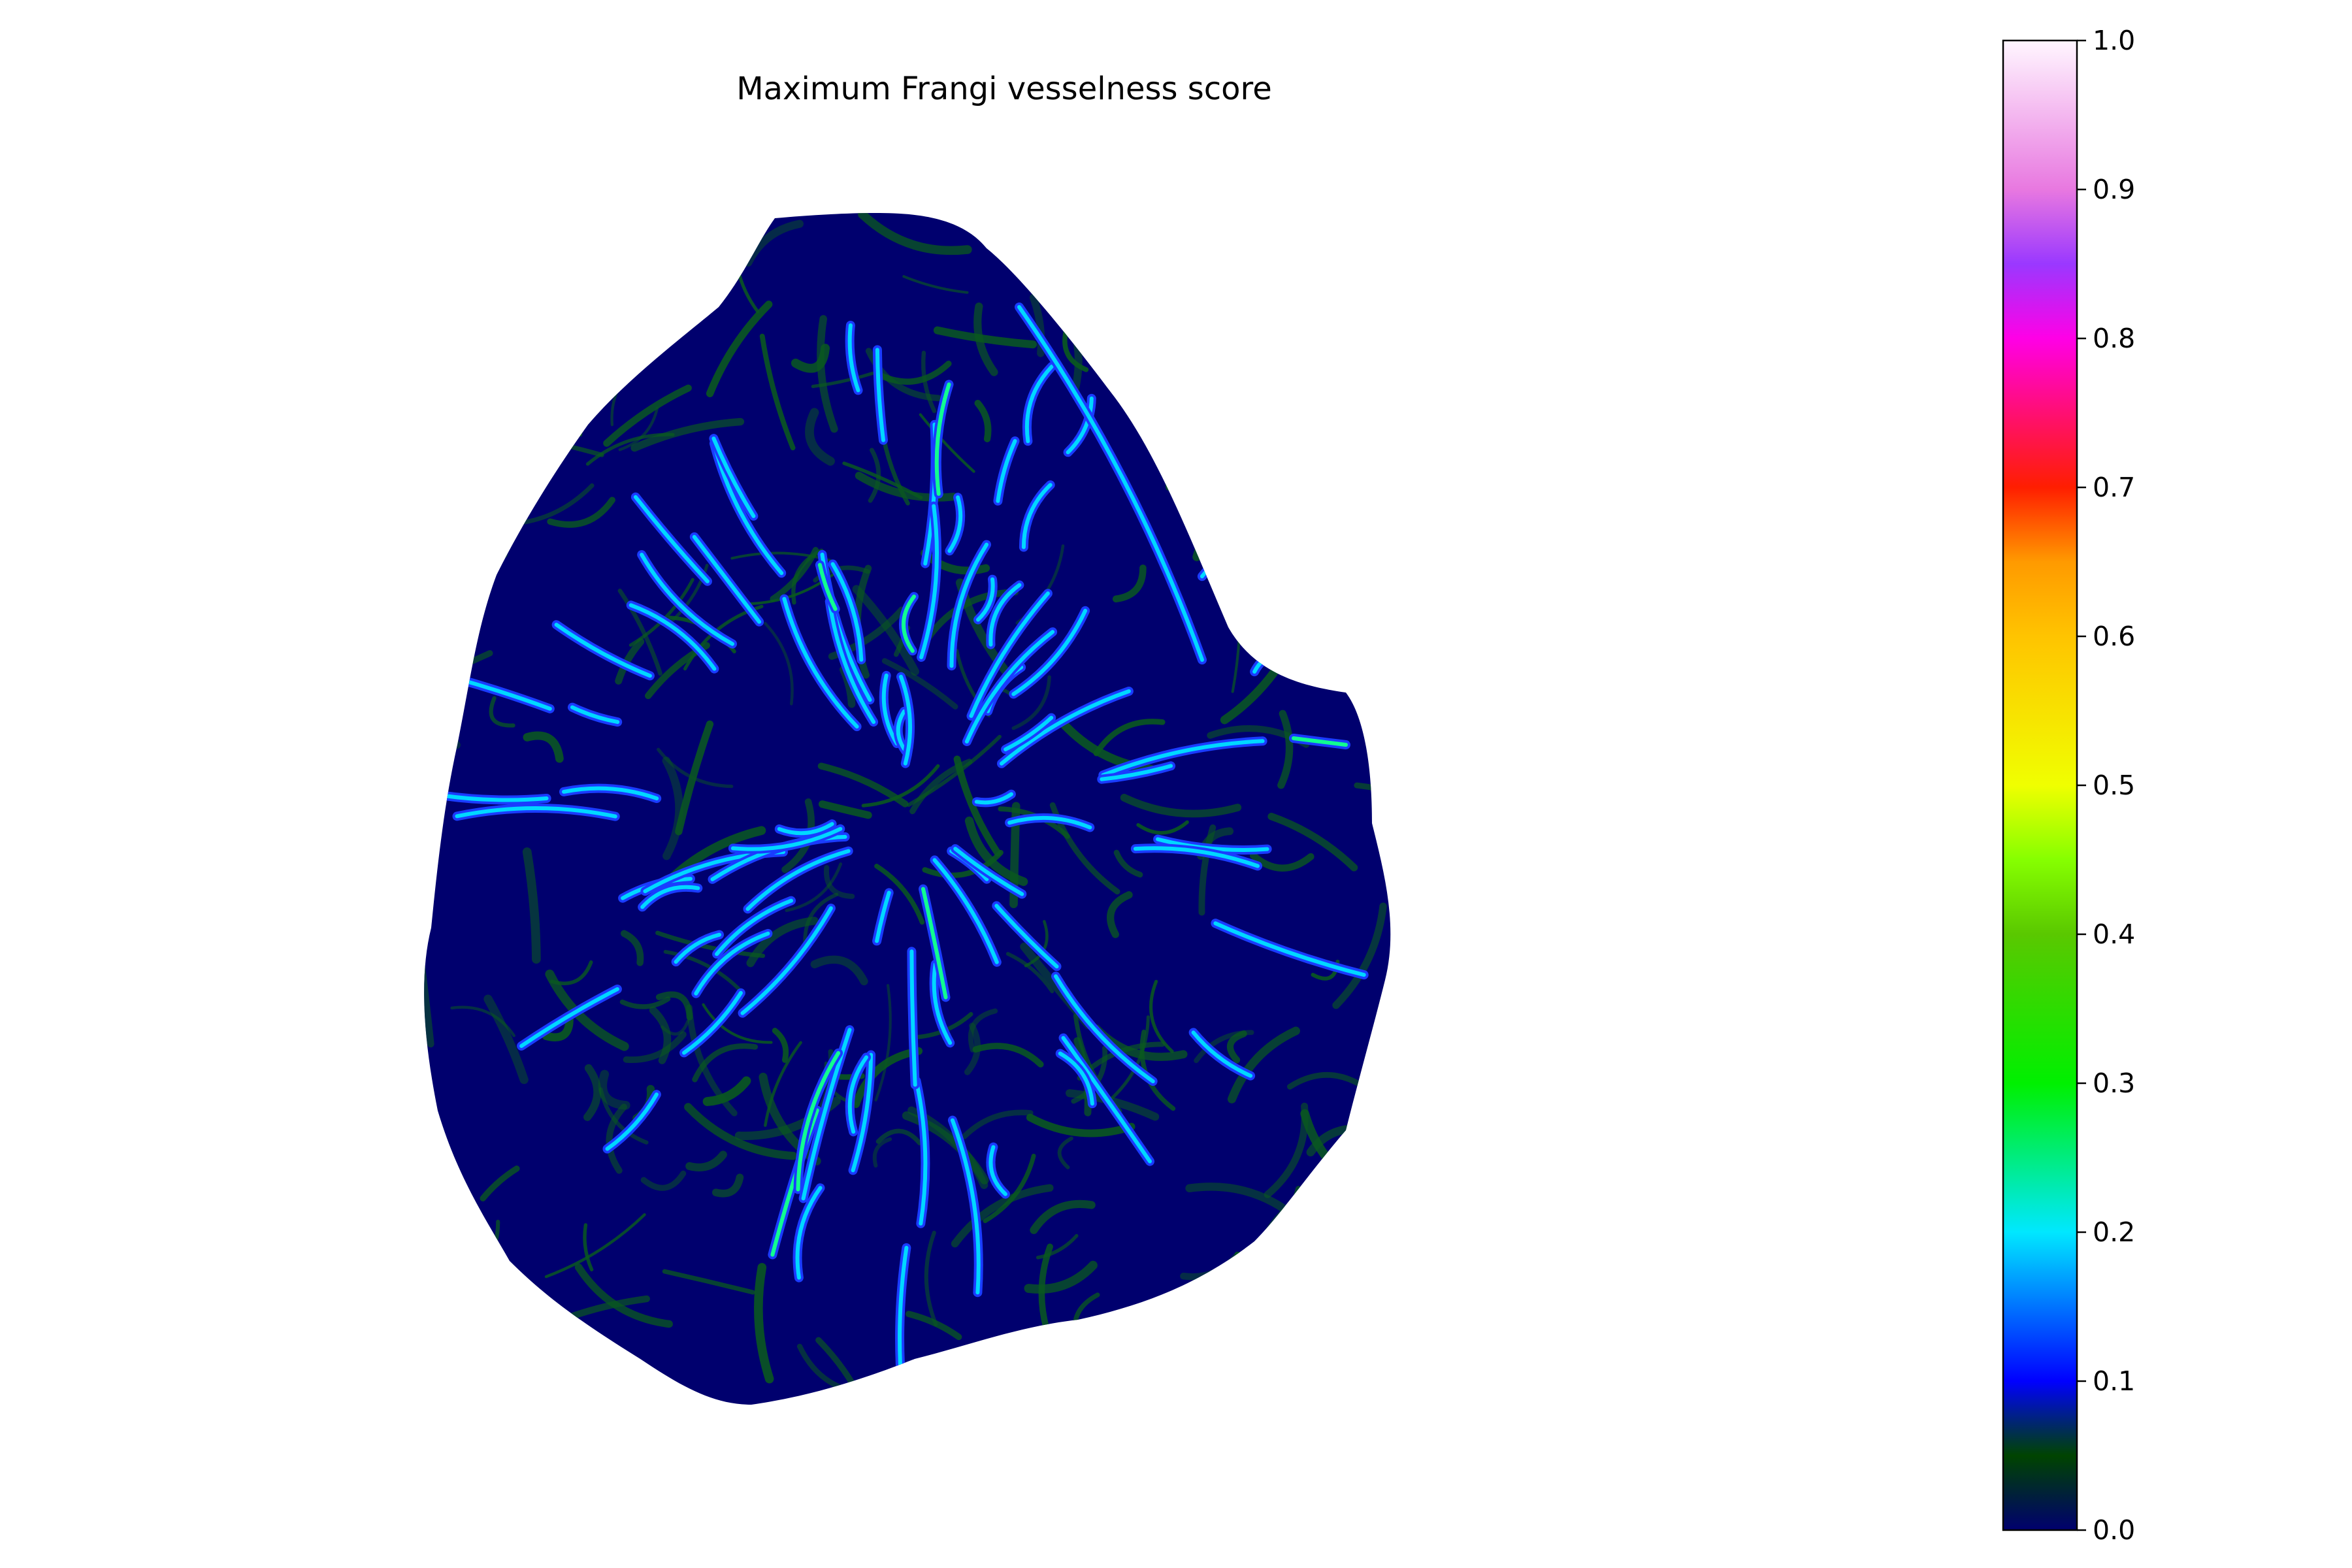  Describe the element at coordinates (2114, 785) in the screenshot. I see `colorbar-tick-label: 0.5` at that location.